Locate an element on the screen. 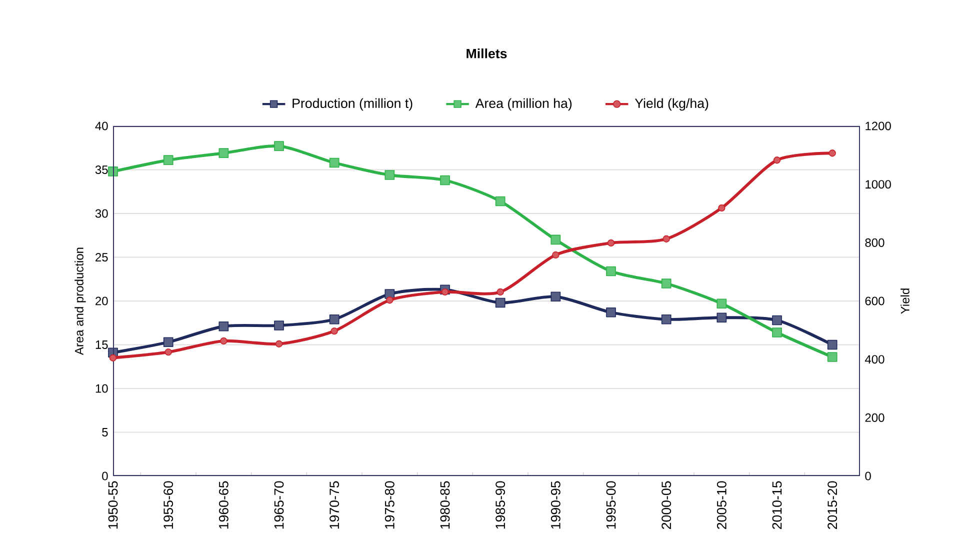 This screenshot has width=955, height=557. y2-tick-label: 1000 is located at coordinates (878, 184).